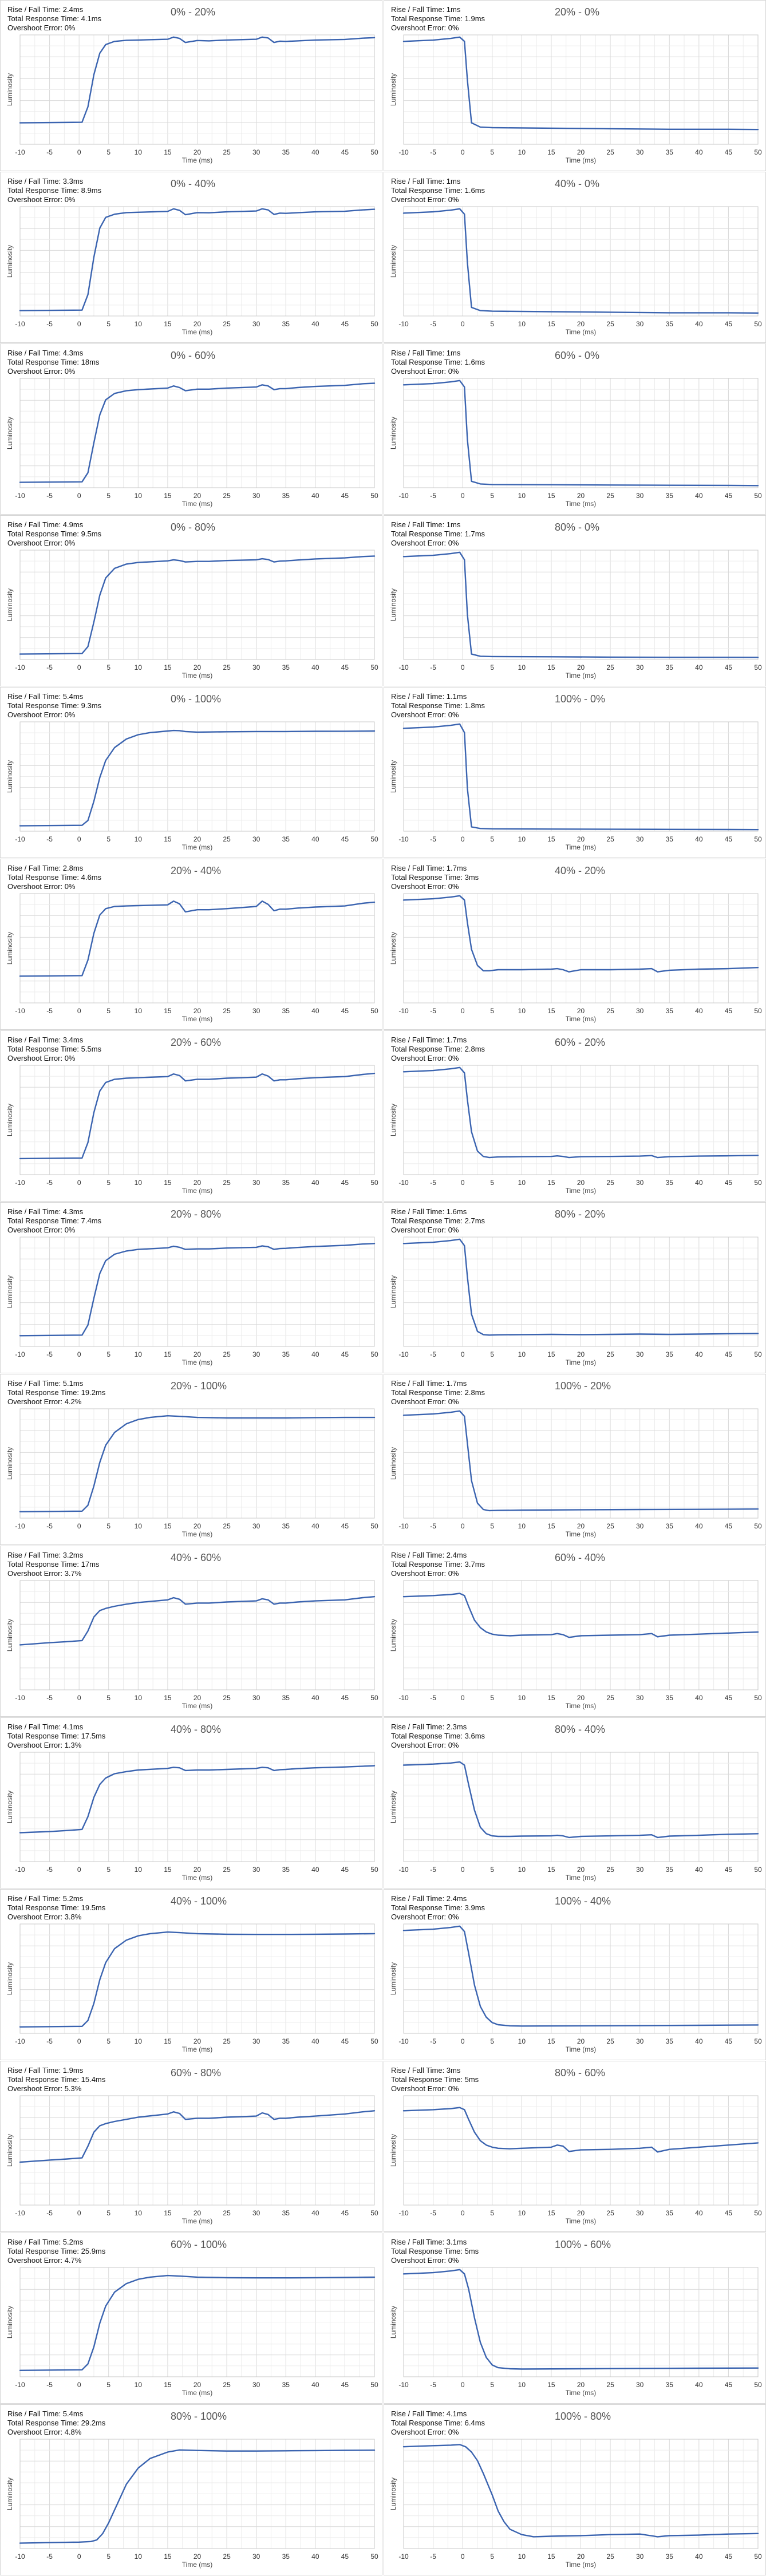 The image size is (766, 2576). I want to click on chart-title: 40% - 100%, so click(199, 1901).